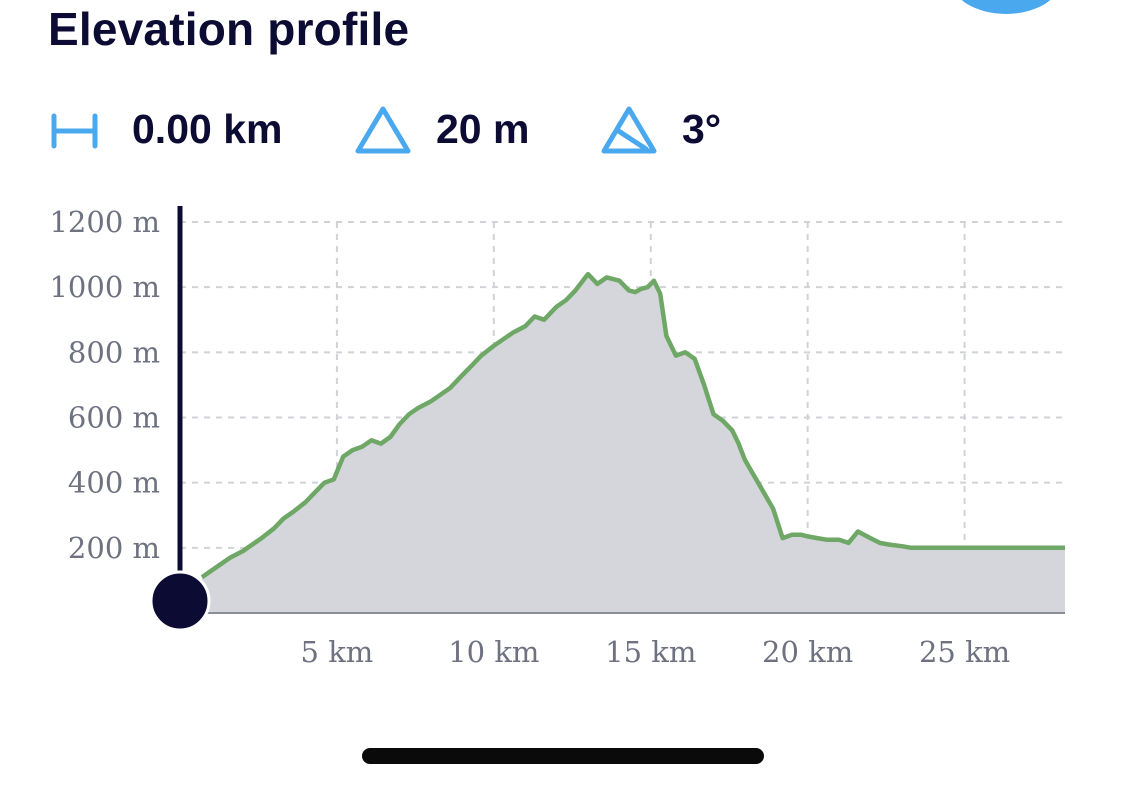 The image size is (1125, 788). I want to click on distance-icon, so click(74, 131).